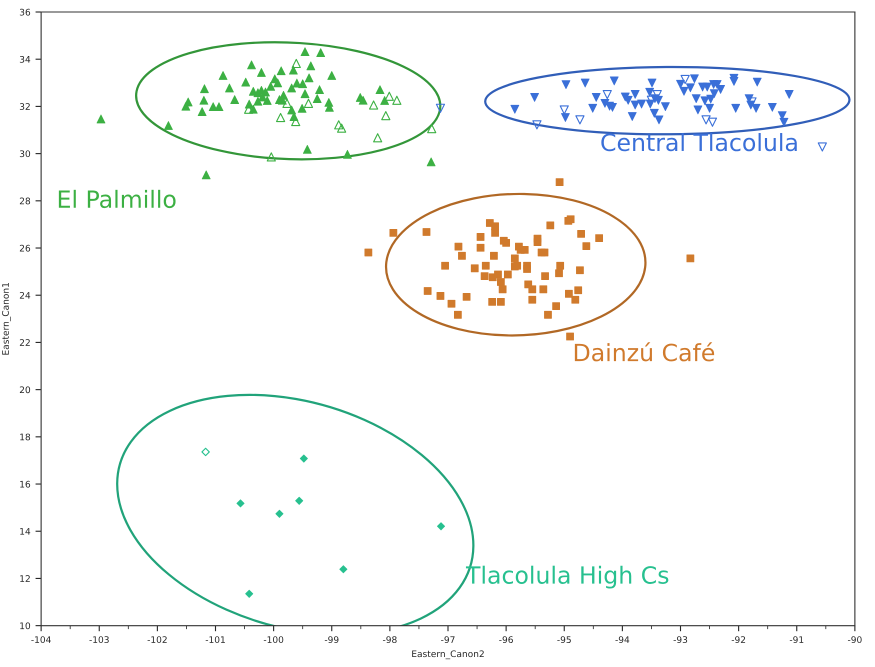 The width and height of the screenshot is (875, 667). Describe the element at coordinates (448, 655) in the screenshot. I see `x-axis-title: Eastern_Canon2` at that location.